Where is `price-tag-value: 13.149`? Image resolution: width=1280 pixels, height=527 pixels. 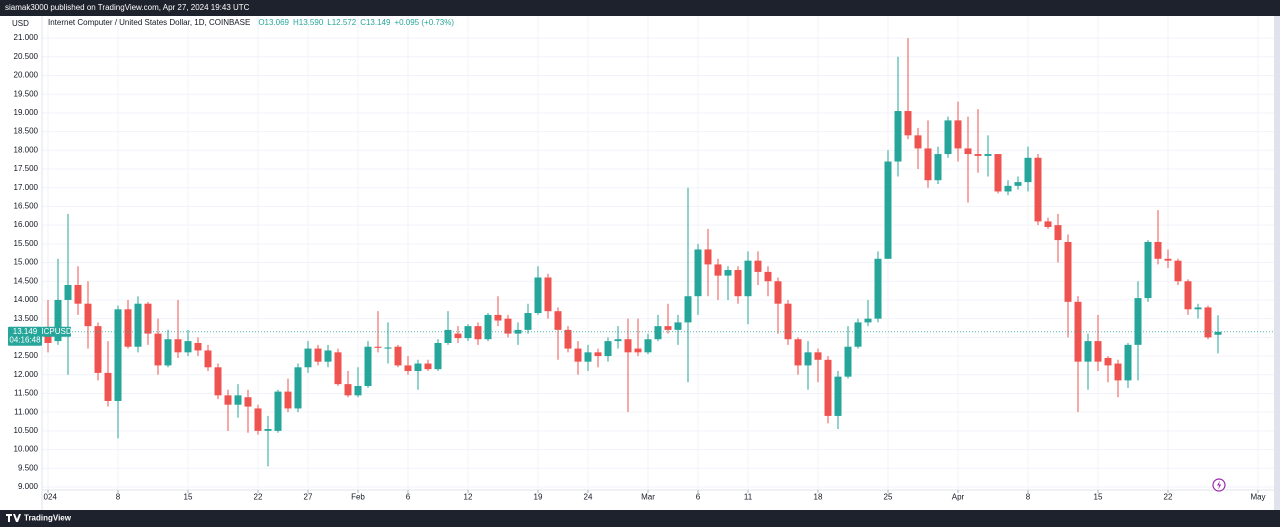 price-tag-value: 13.149 is located at coordinates (25, 331).